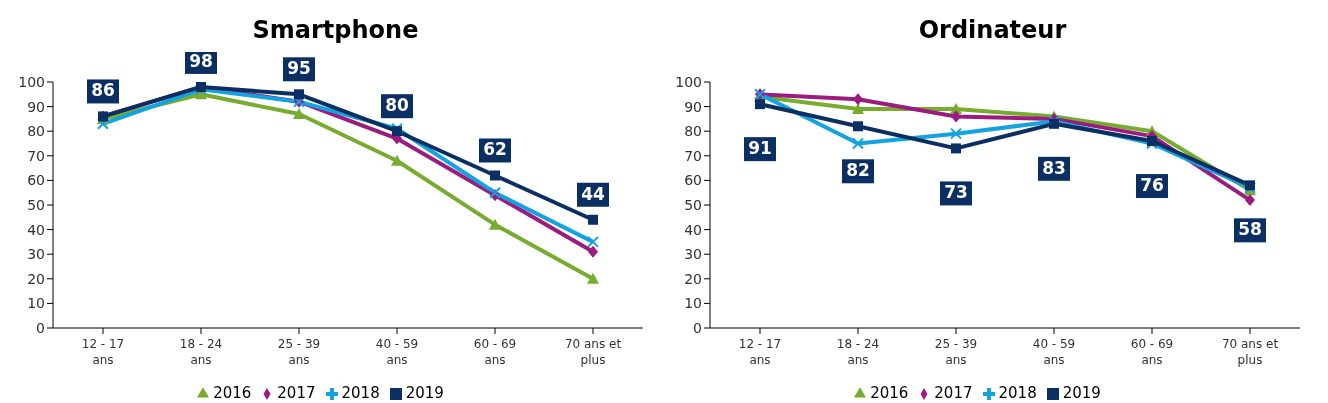 The height and width of the screenshot is (403, 1328). Describe the element at coordinates (495, 149) in the screenshot. I see `data-label: 62` at that location.